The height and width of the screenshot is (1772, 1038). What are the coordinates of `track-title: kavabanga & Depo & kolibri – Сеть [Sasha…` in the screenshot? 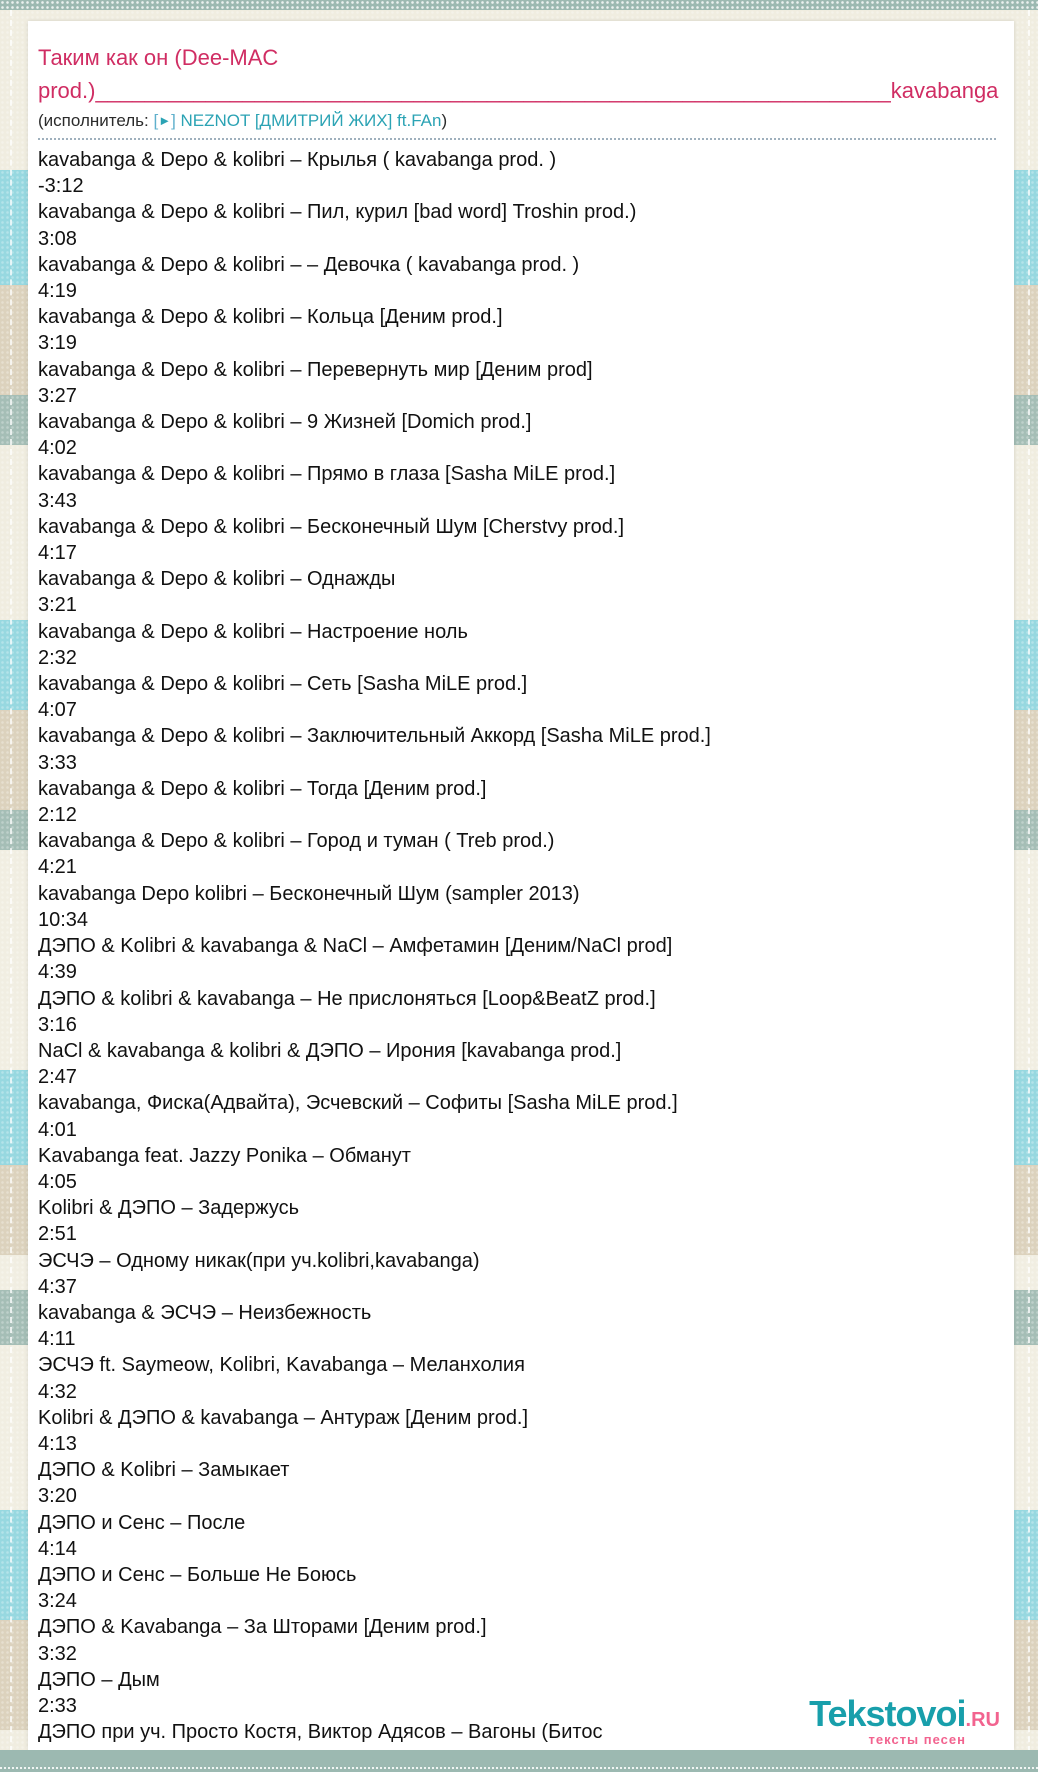 It's located at (283, 684).